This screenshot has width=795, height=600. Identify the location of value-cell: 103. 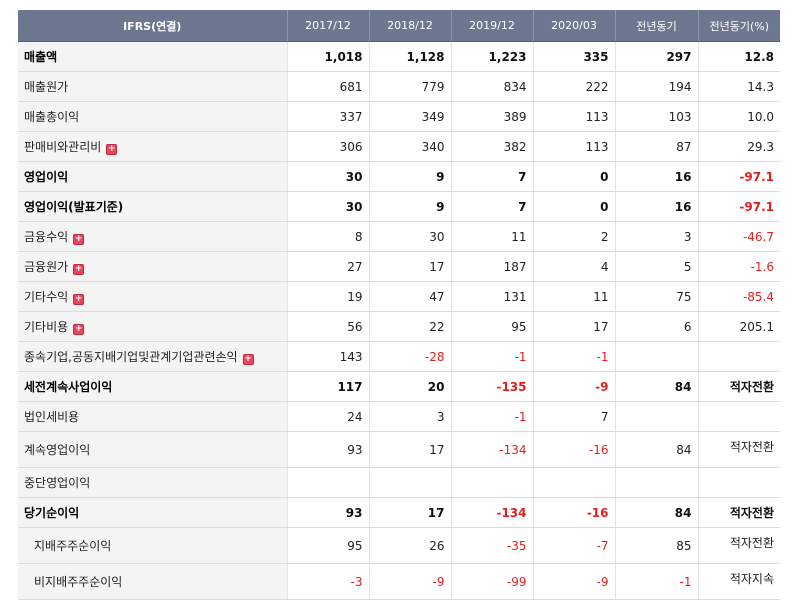
(656, 116).